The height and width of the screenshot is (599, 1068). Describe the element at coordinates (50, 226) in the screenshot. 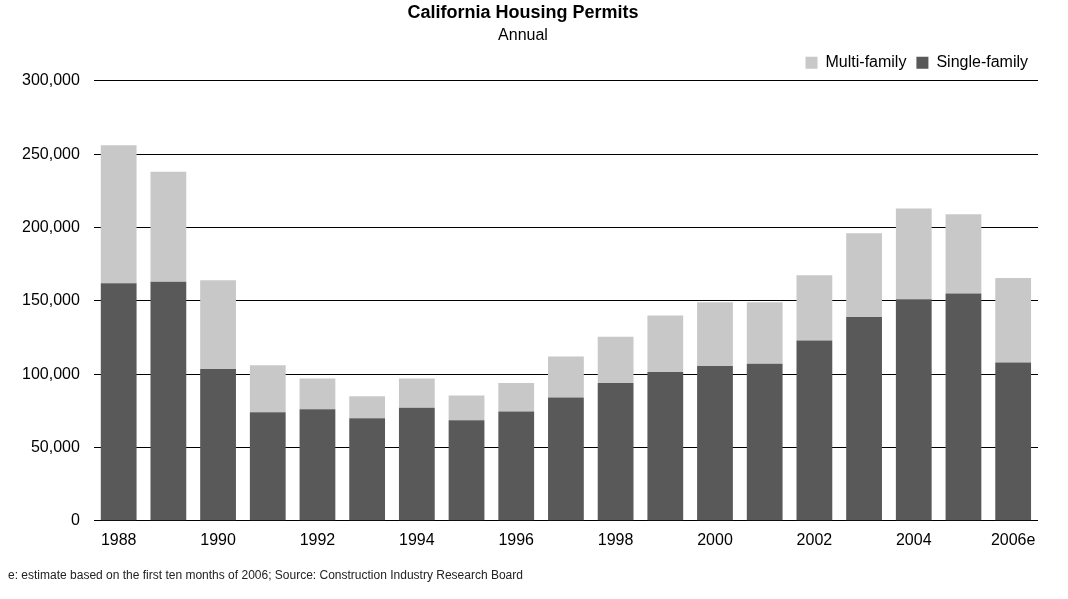

I see `y-tick-label: 200,000` at that location.